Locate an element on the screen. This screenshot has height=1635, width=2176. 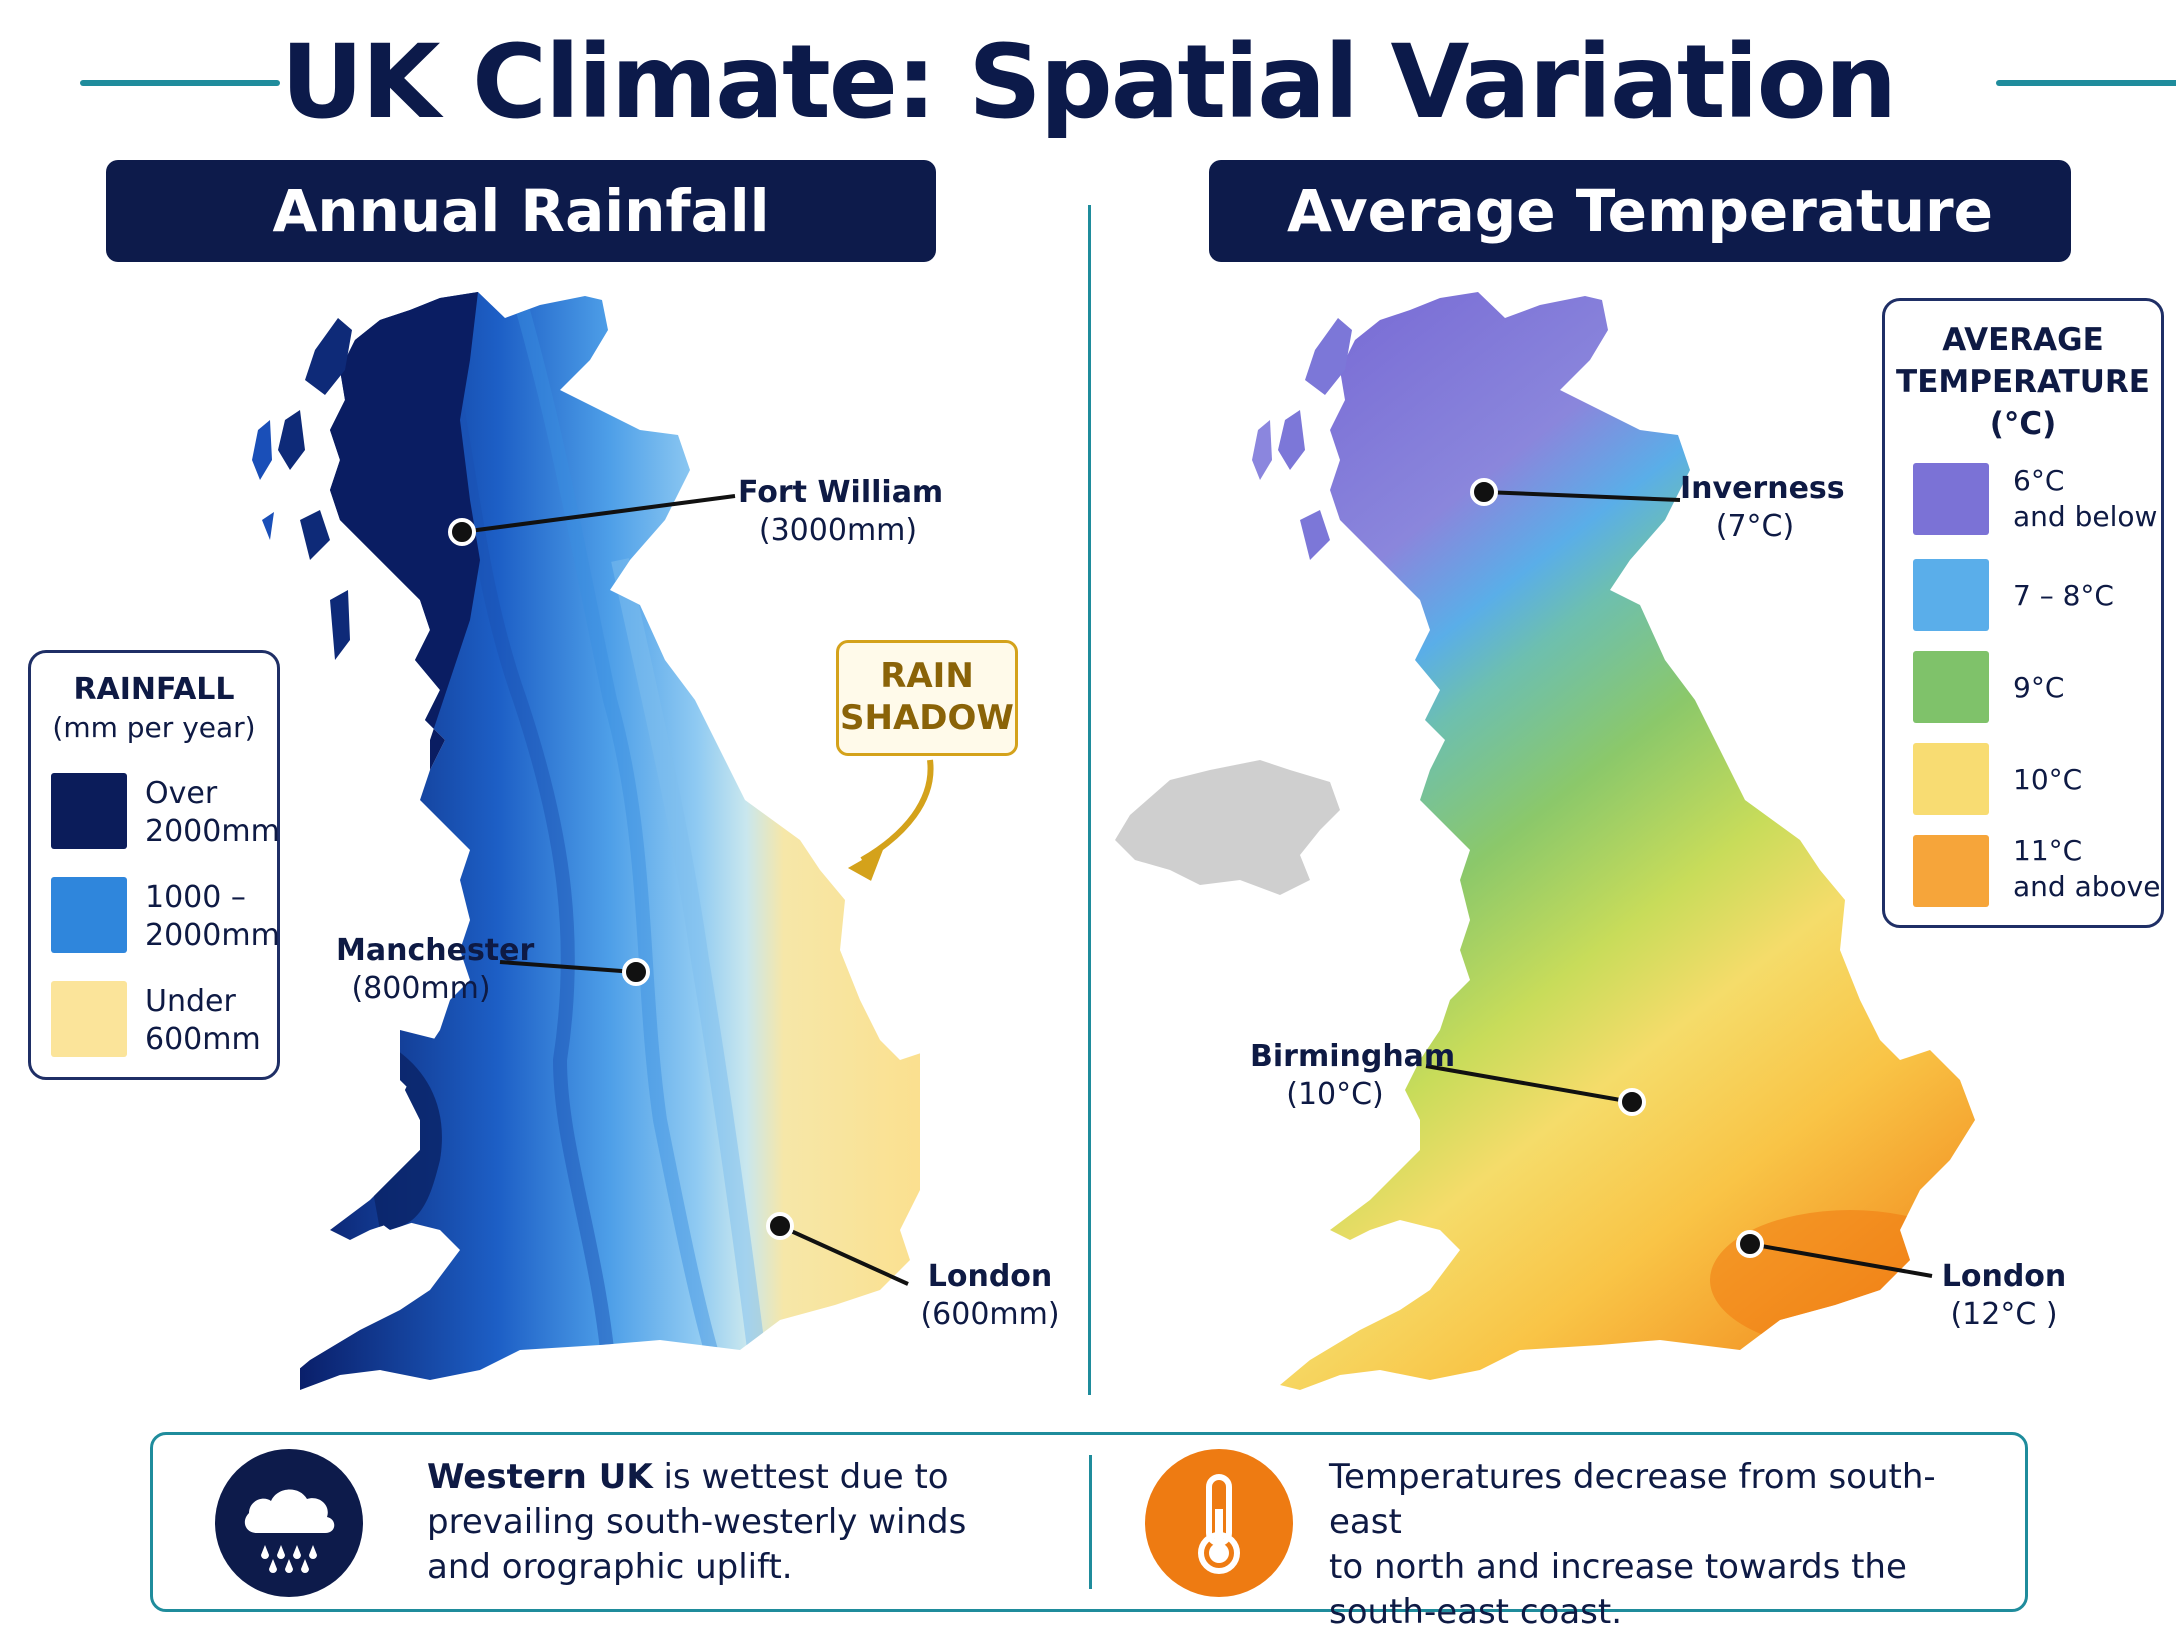
rainfall-heading: Annual Rainfall is located at coordinates (521, 211).